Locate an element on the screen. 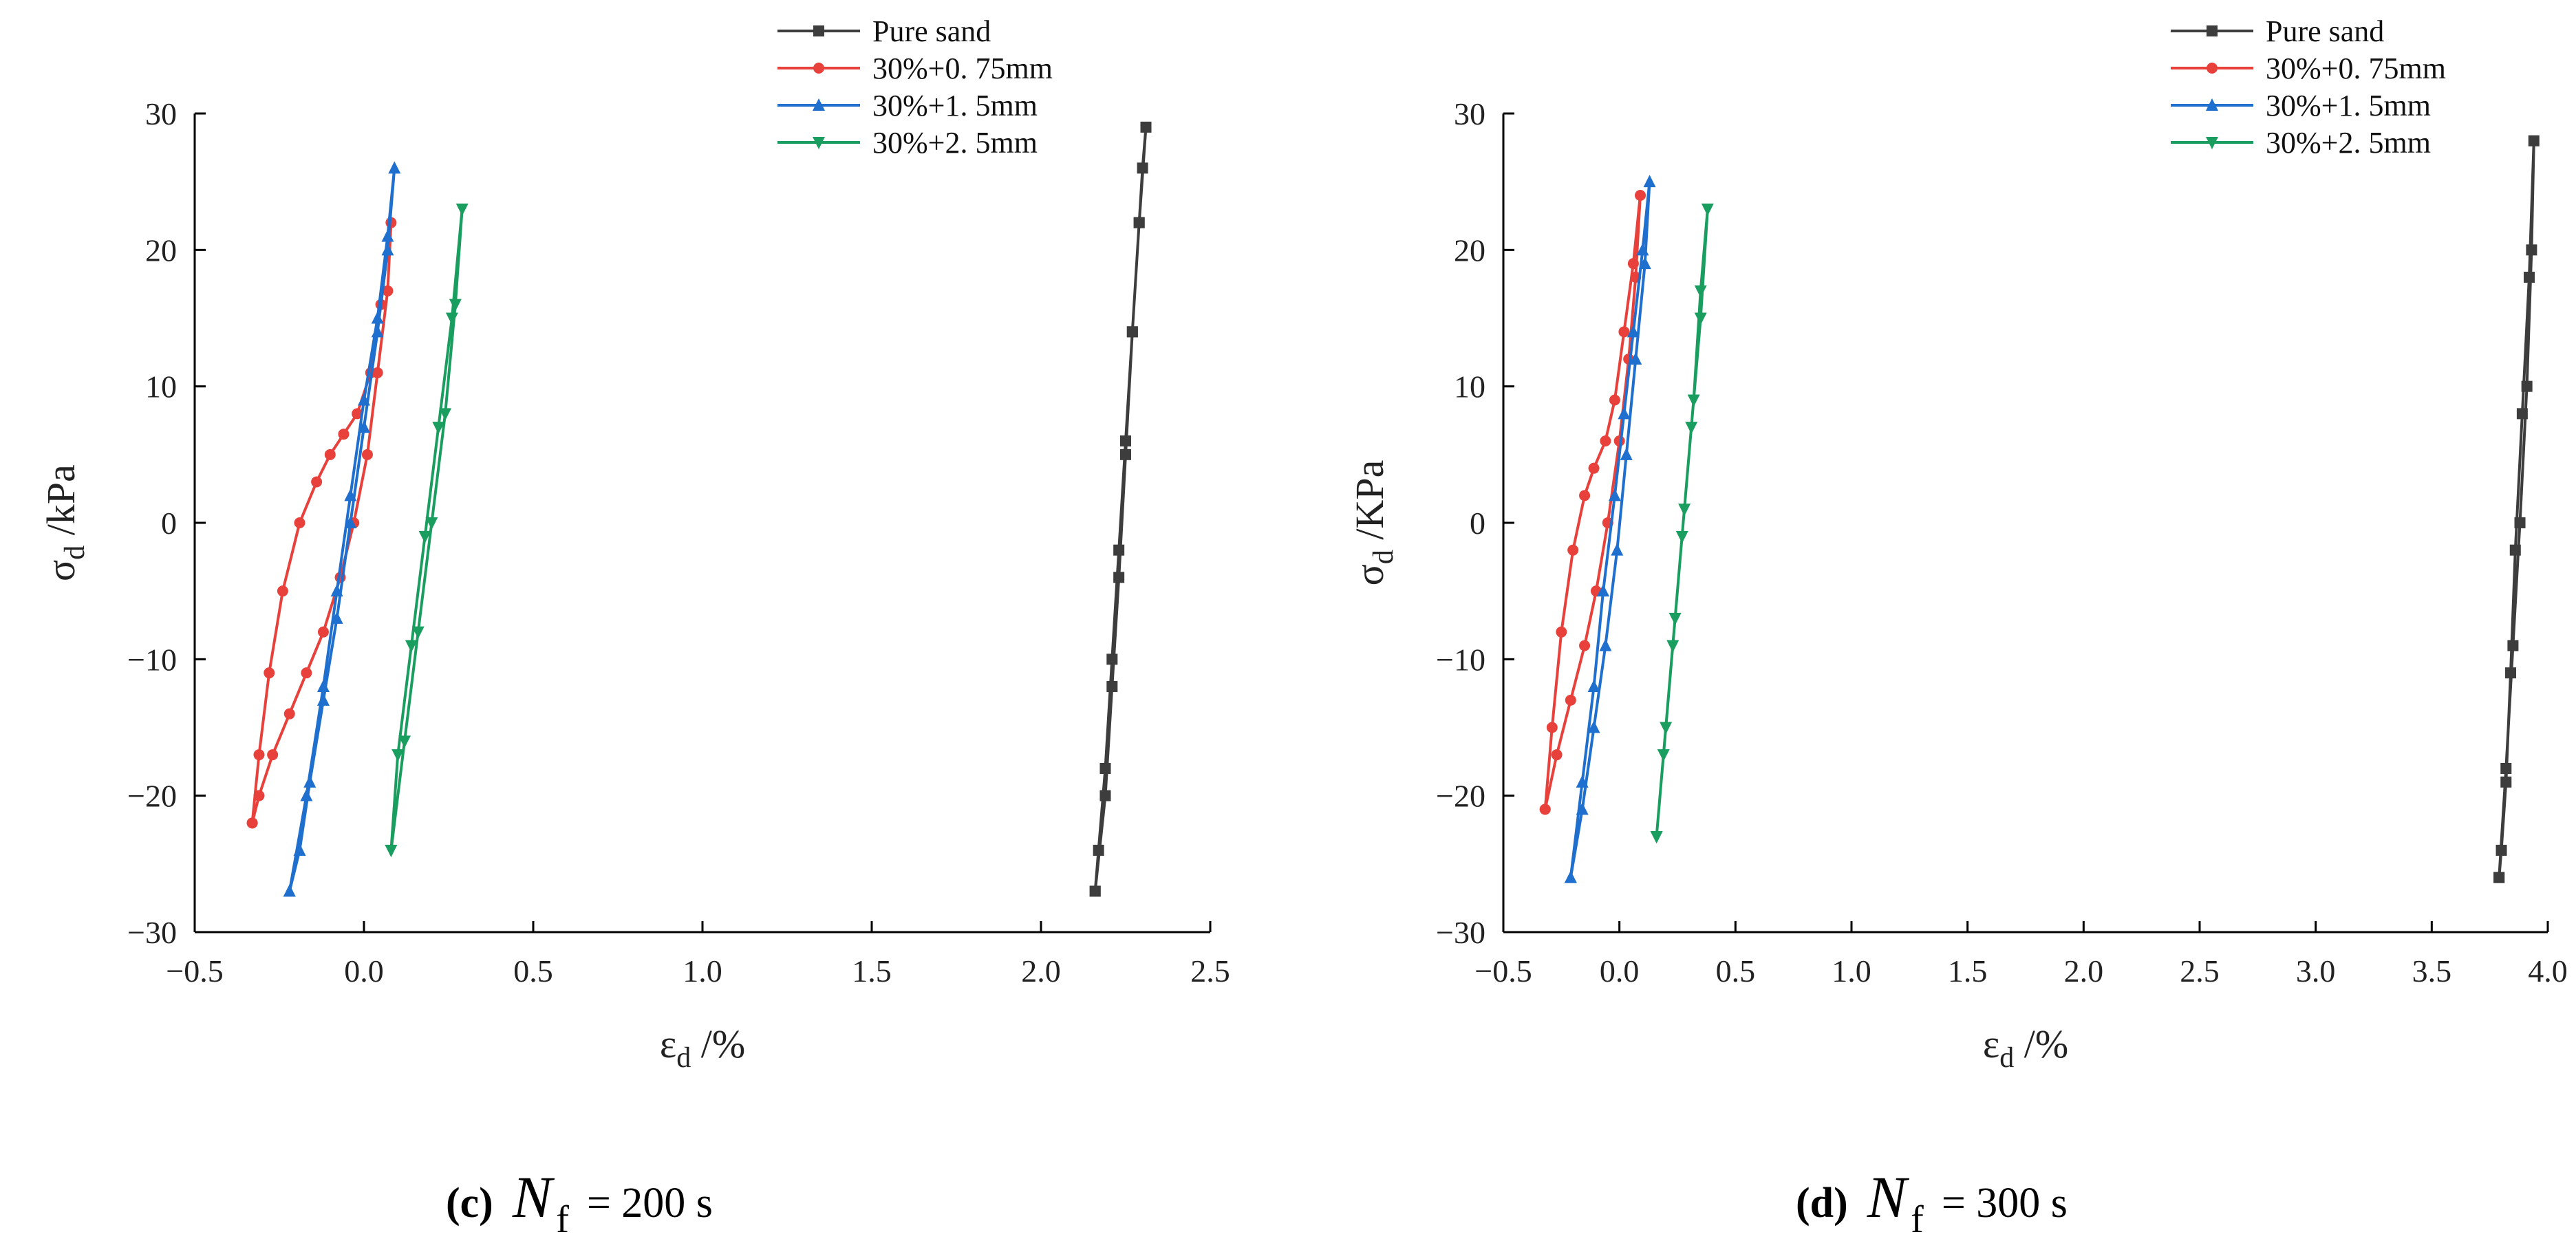  y-tick-label-c: −20 is located at coordinates (152, 796).